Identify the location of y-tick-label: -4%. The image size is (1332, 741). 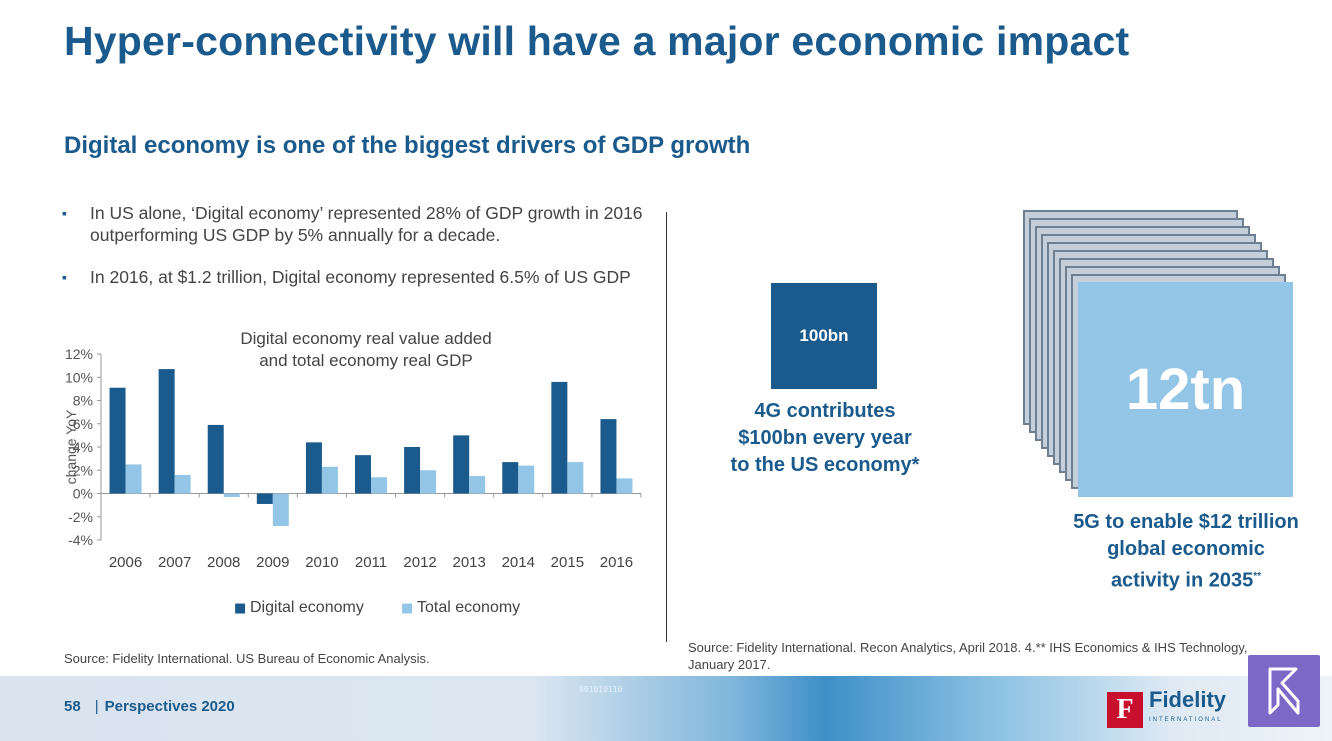
(80, 540).